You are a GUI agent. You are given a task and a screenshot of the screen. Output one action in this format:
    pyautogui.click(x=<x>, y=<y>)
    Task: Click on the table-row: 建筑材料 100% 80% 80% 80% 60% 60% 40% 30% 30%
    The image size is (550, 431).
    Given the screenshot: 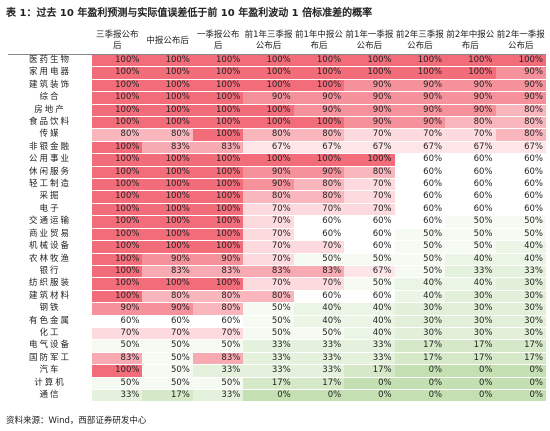 What is the action you would take?
    pyautogui.click(x=277, y=297)
    